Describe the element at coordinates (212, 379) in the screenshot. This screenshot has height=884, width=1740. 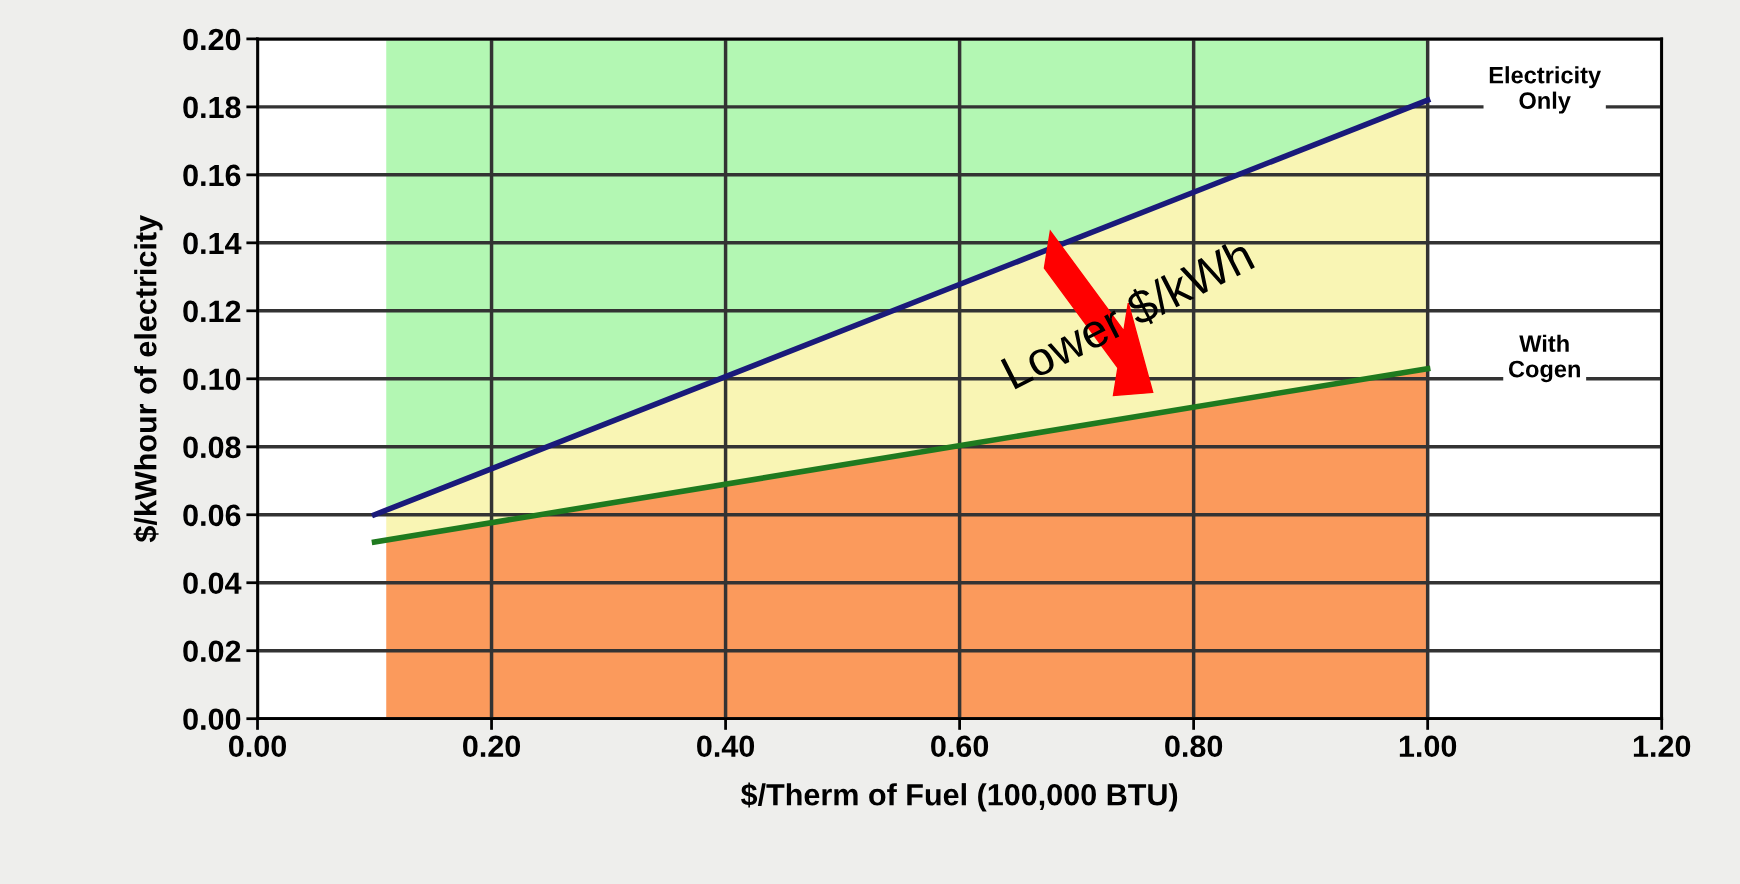
I see `y-tick-label: 0.10` at that location.